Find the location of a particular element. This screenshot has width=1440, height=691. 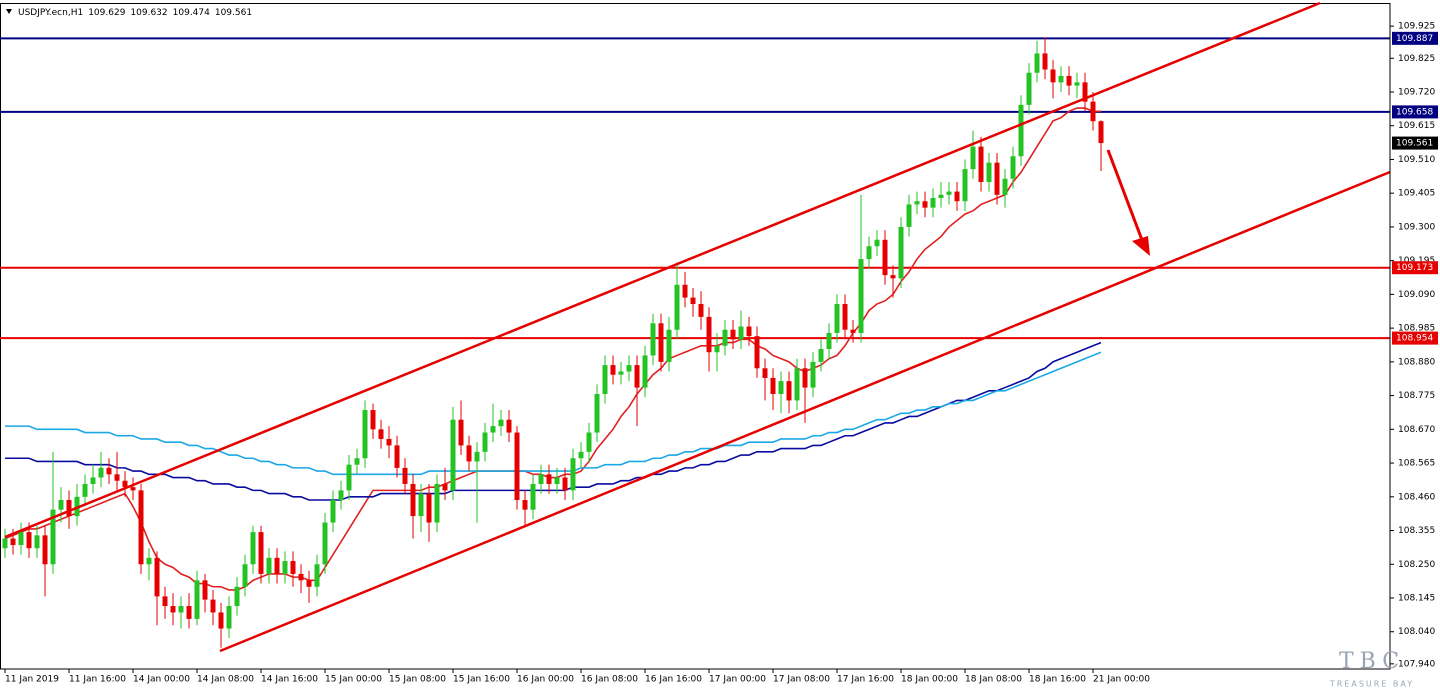

x-tick-label: 14 Jan 16:00 is located at coordinates (289, 680).